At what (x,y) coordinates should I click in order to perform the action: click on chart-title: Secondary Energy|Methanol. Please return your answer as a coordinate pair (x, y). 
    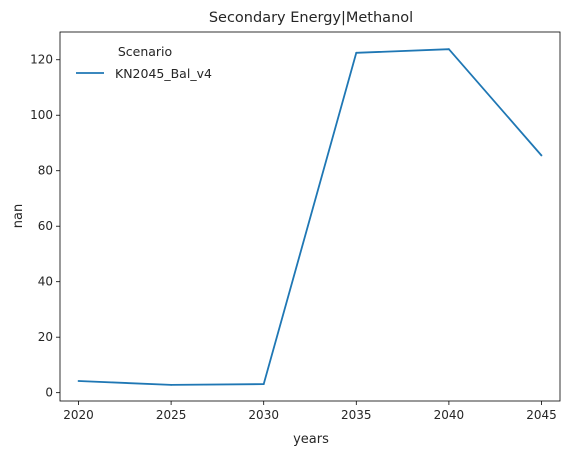
    Looking at the image, I should click on (311, 18).